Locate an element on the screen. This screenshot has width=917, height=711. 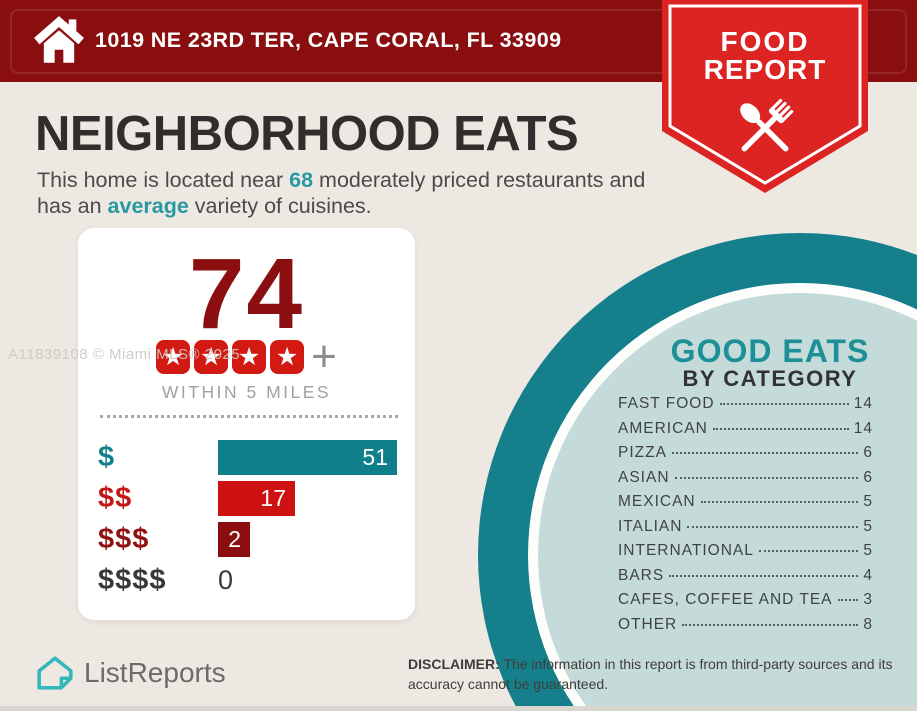
restaurant-score: 74 is located at coordinates (246, 294).